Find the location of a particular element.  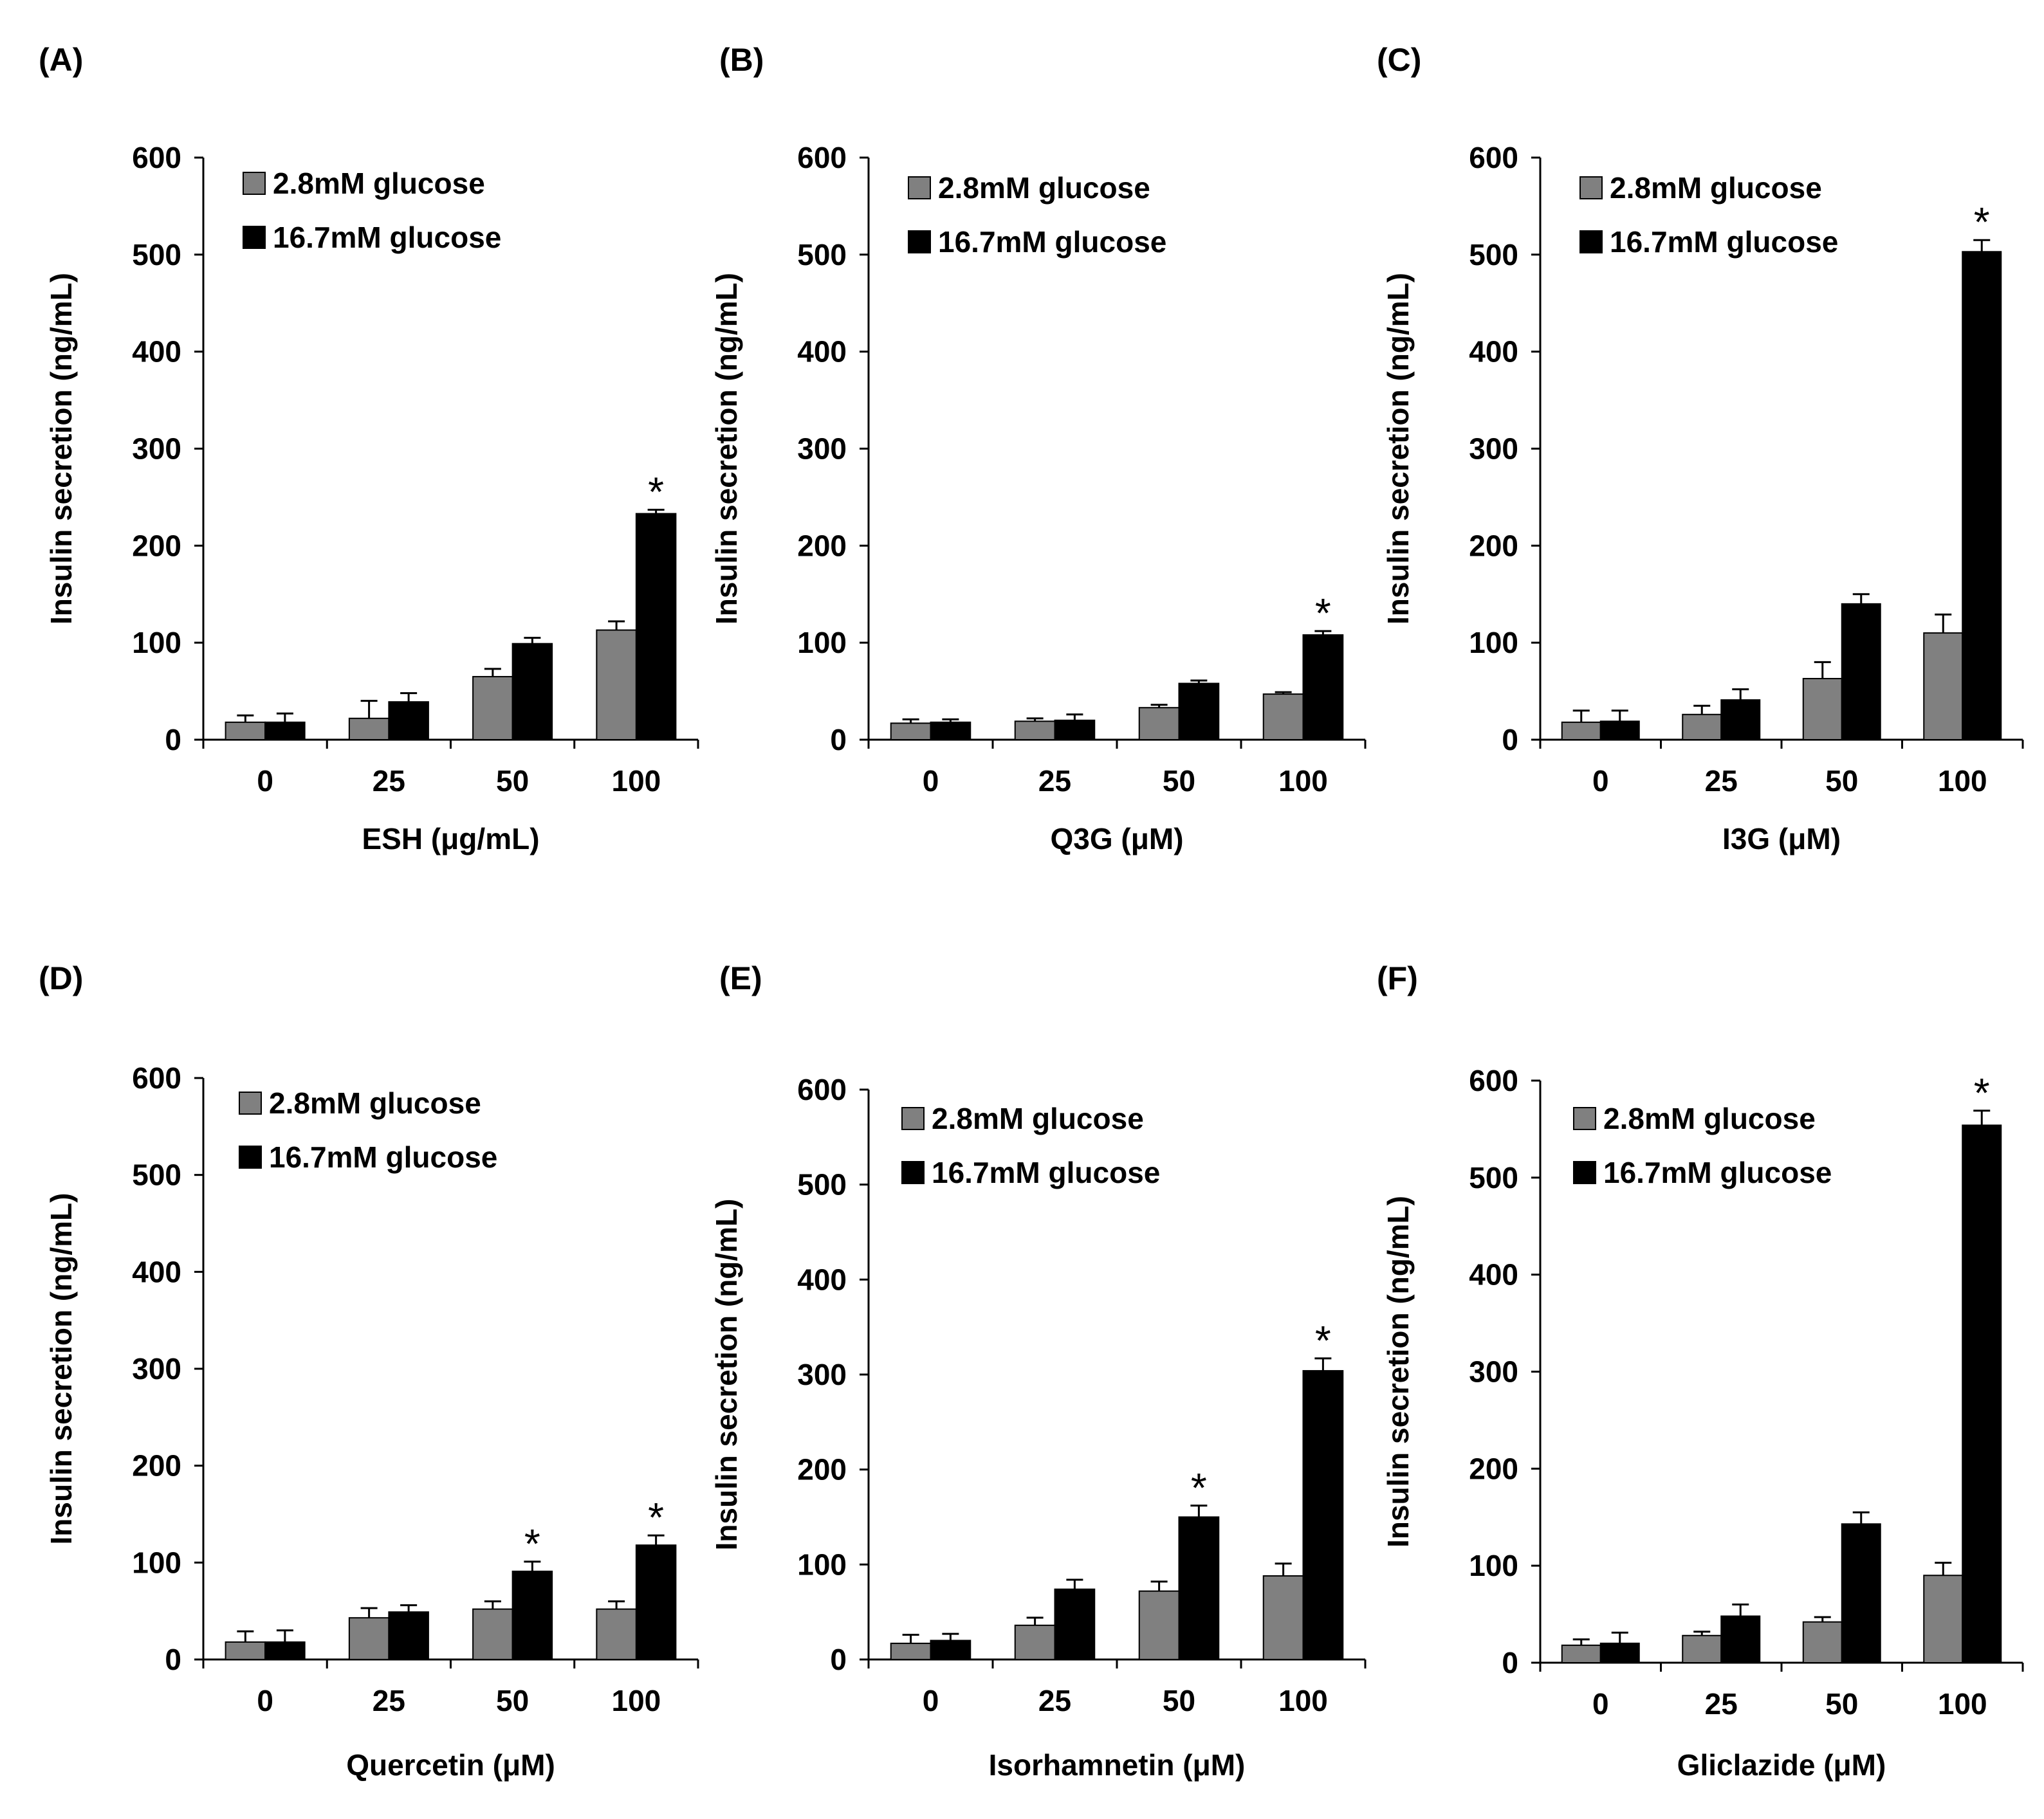

x-axis-label: ESH (μg/mL) is located at coordinates (451, 838).